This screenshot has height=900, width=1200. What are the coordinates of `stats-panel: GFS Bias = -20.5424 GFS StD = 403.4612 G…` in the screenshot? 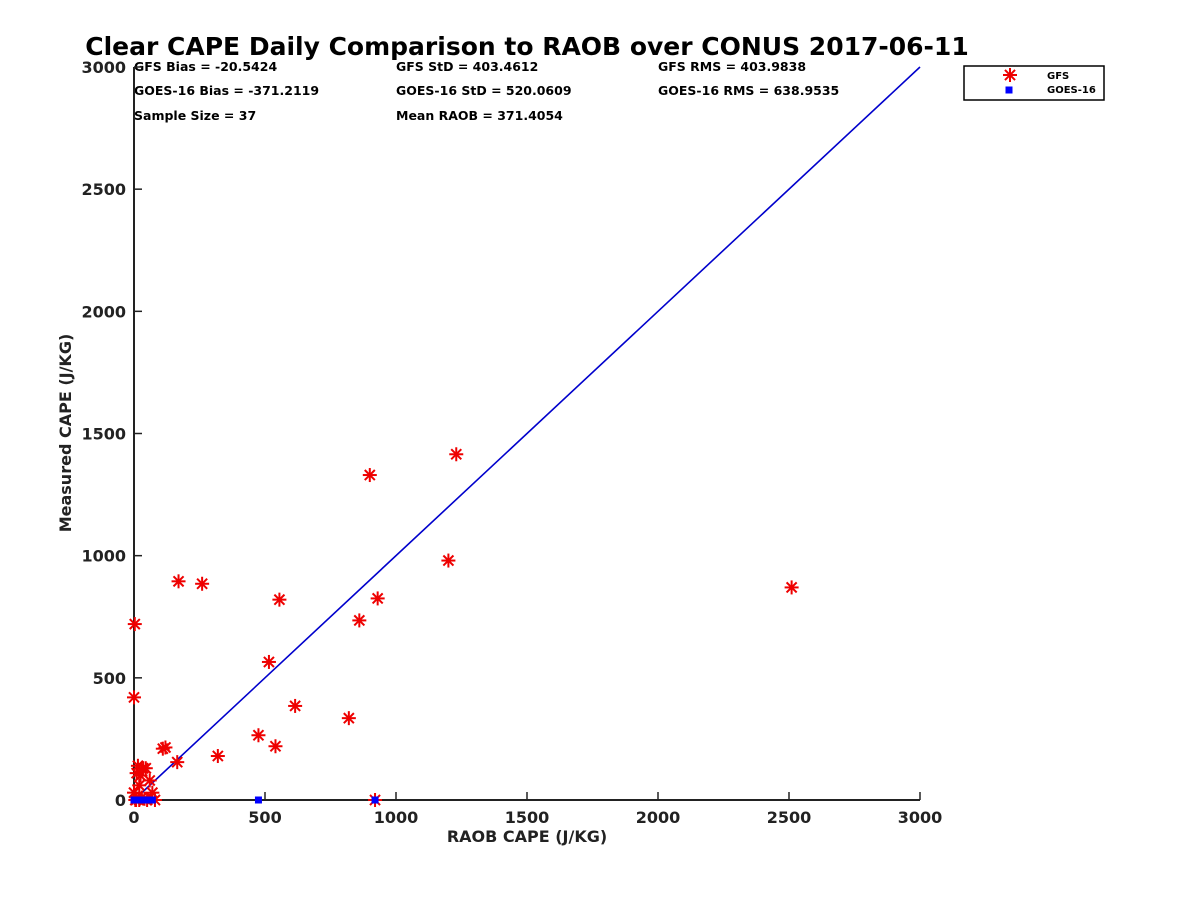 It's located at (486, 91).